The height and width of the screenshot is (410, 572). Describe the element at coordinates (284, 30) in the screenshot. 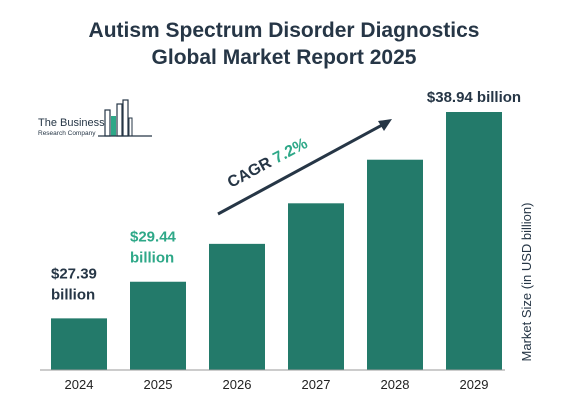

I see `chart-title-line1: Autism Spectrum Disorder Diagnostics` at that location.